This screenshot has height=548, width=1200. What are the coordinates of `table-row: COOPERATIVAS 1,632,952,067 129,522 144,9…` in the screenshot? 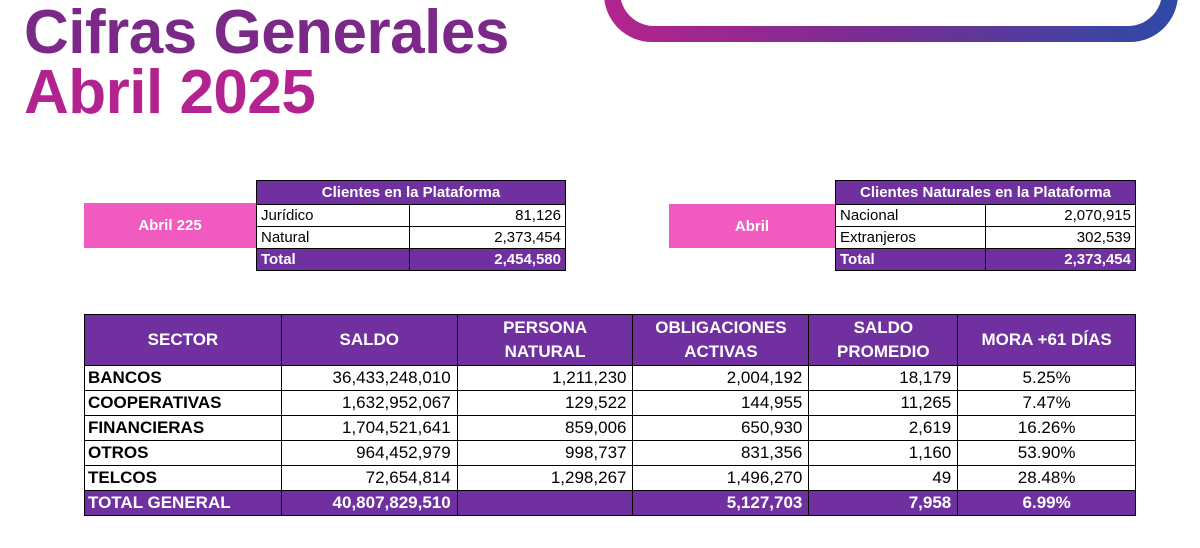 It's located at (610, 403).